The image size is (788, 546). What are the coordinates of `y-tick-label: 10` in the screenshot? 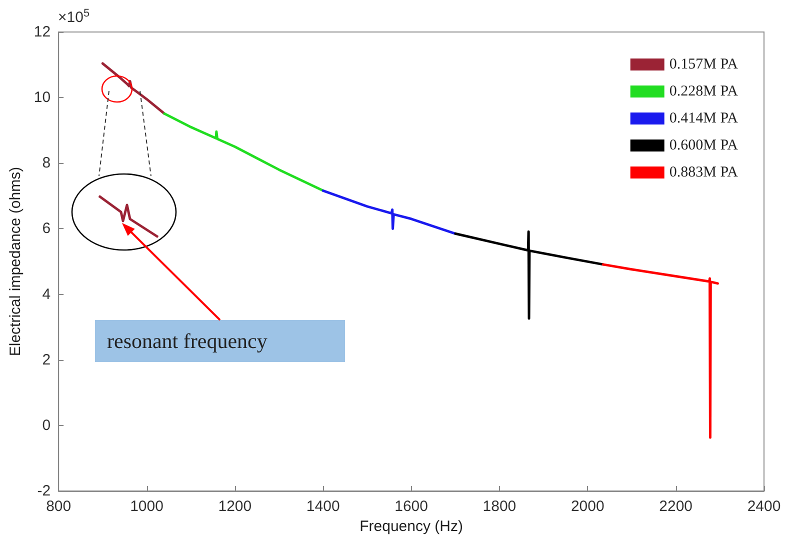 It's located at (42, 97).